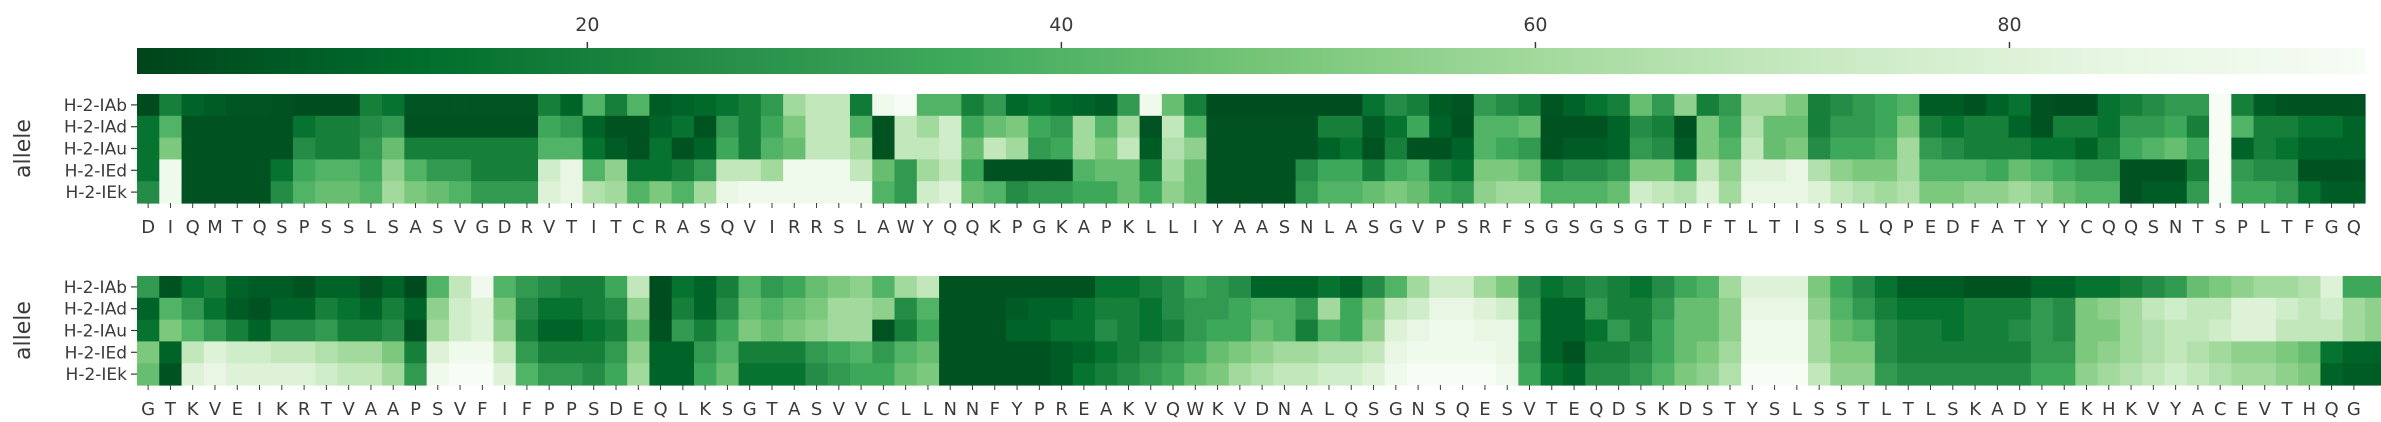 Image resolution: width=2381 pixels, height=422 pixels. I want to click on residue-tick-label: K, so click(2131, 409).